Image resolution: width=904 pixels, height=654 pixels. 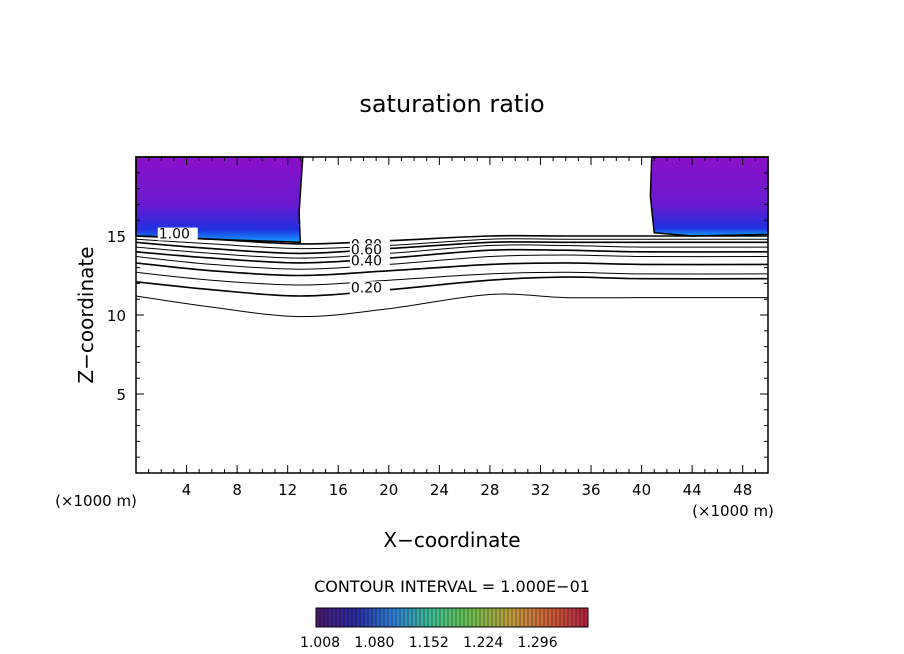 I want to click on contour-labels: 1.000.800.600.400.20, so click(x=273, y=261).